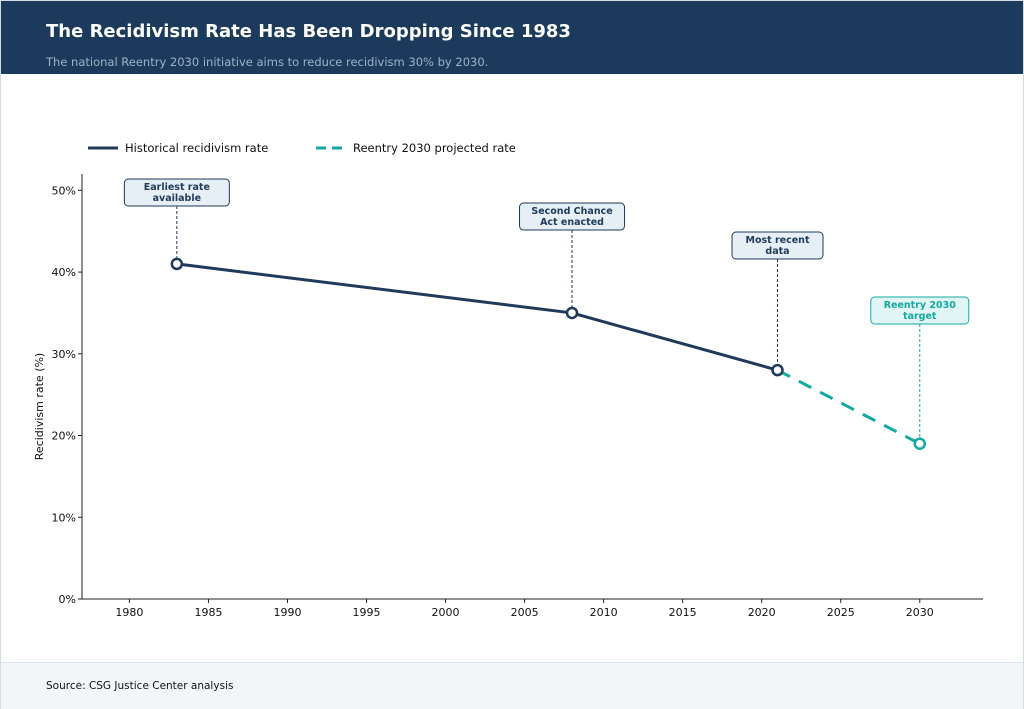 Image resolution: width=1024 pixels, height=709 pixels. I want to click on source-note: Source: CSG Justice Center analysis, so click(140, 686).